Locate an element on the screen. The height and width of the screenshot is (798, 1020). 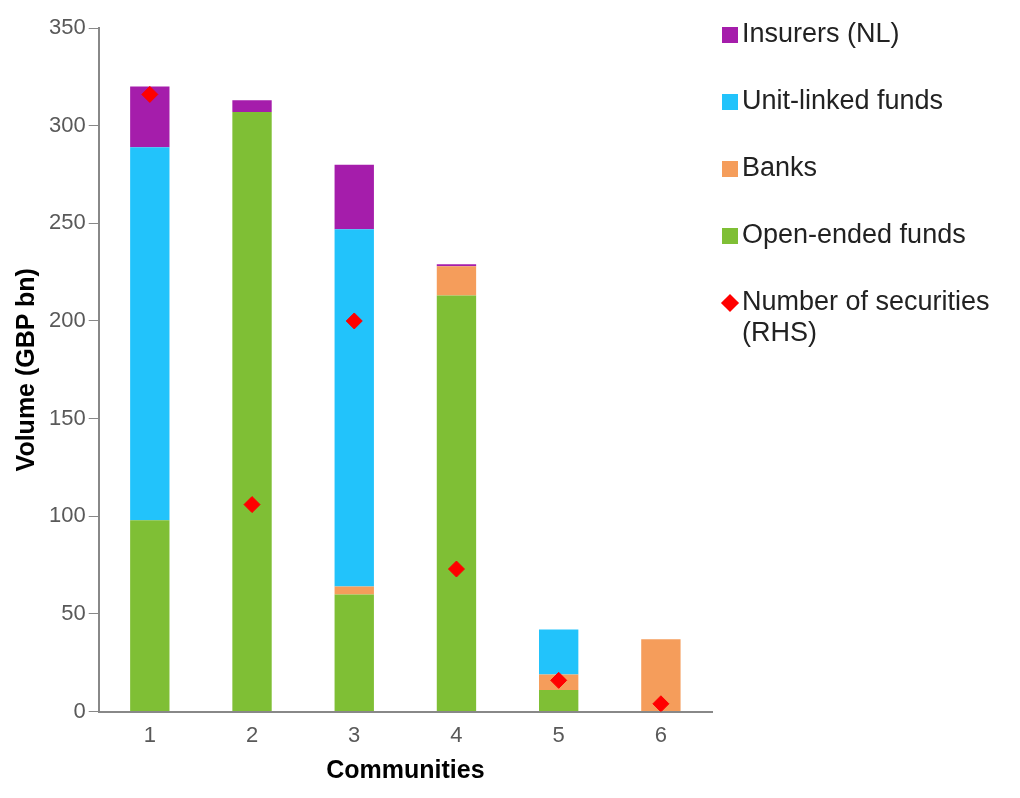
y-tick-label: 100 is located at coordinates (67, 515).